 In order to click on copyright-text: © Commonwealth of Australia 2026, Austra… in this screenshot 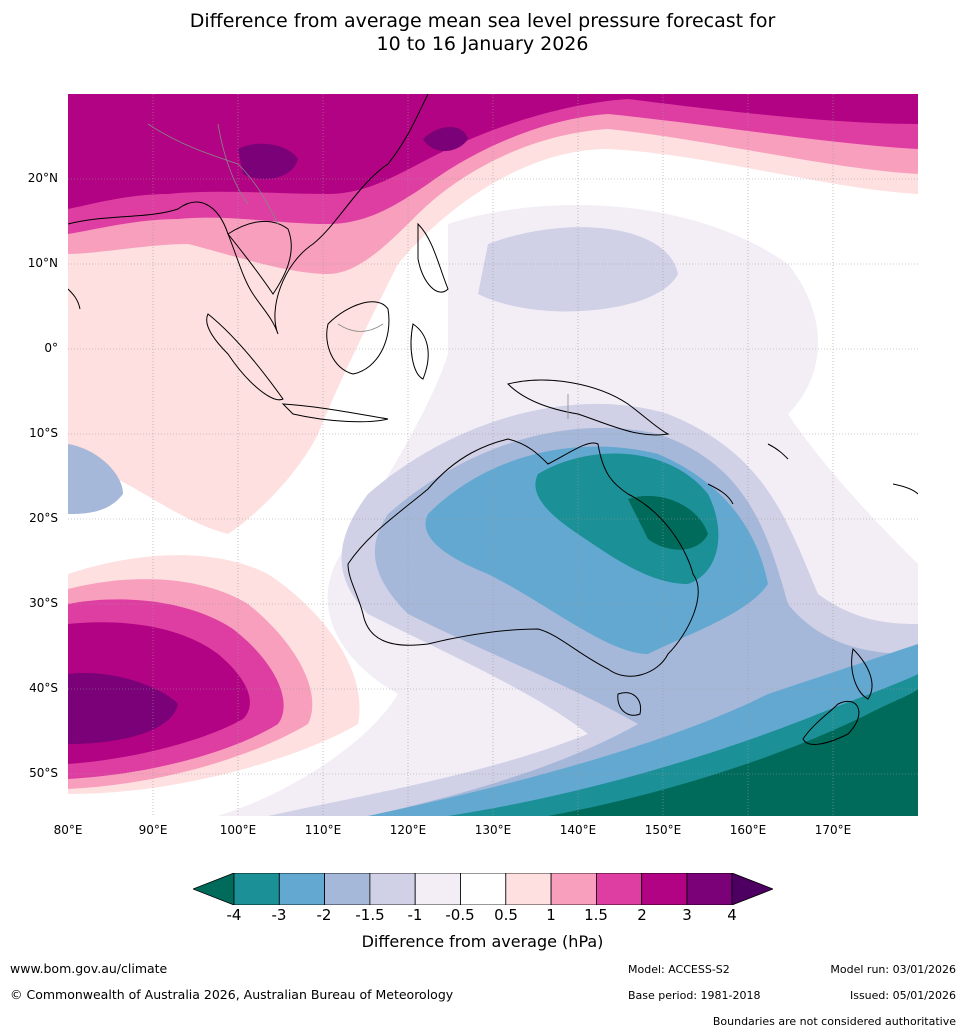, I will do `click(232, 994)`.